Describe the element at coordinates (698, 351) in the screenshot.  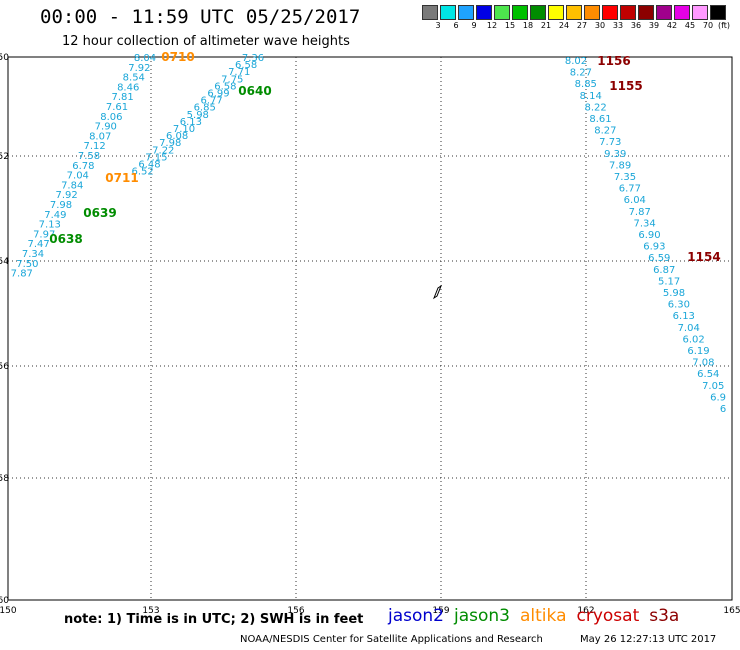
I see `wave-height-value: 6.19` at that location.